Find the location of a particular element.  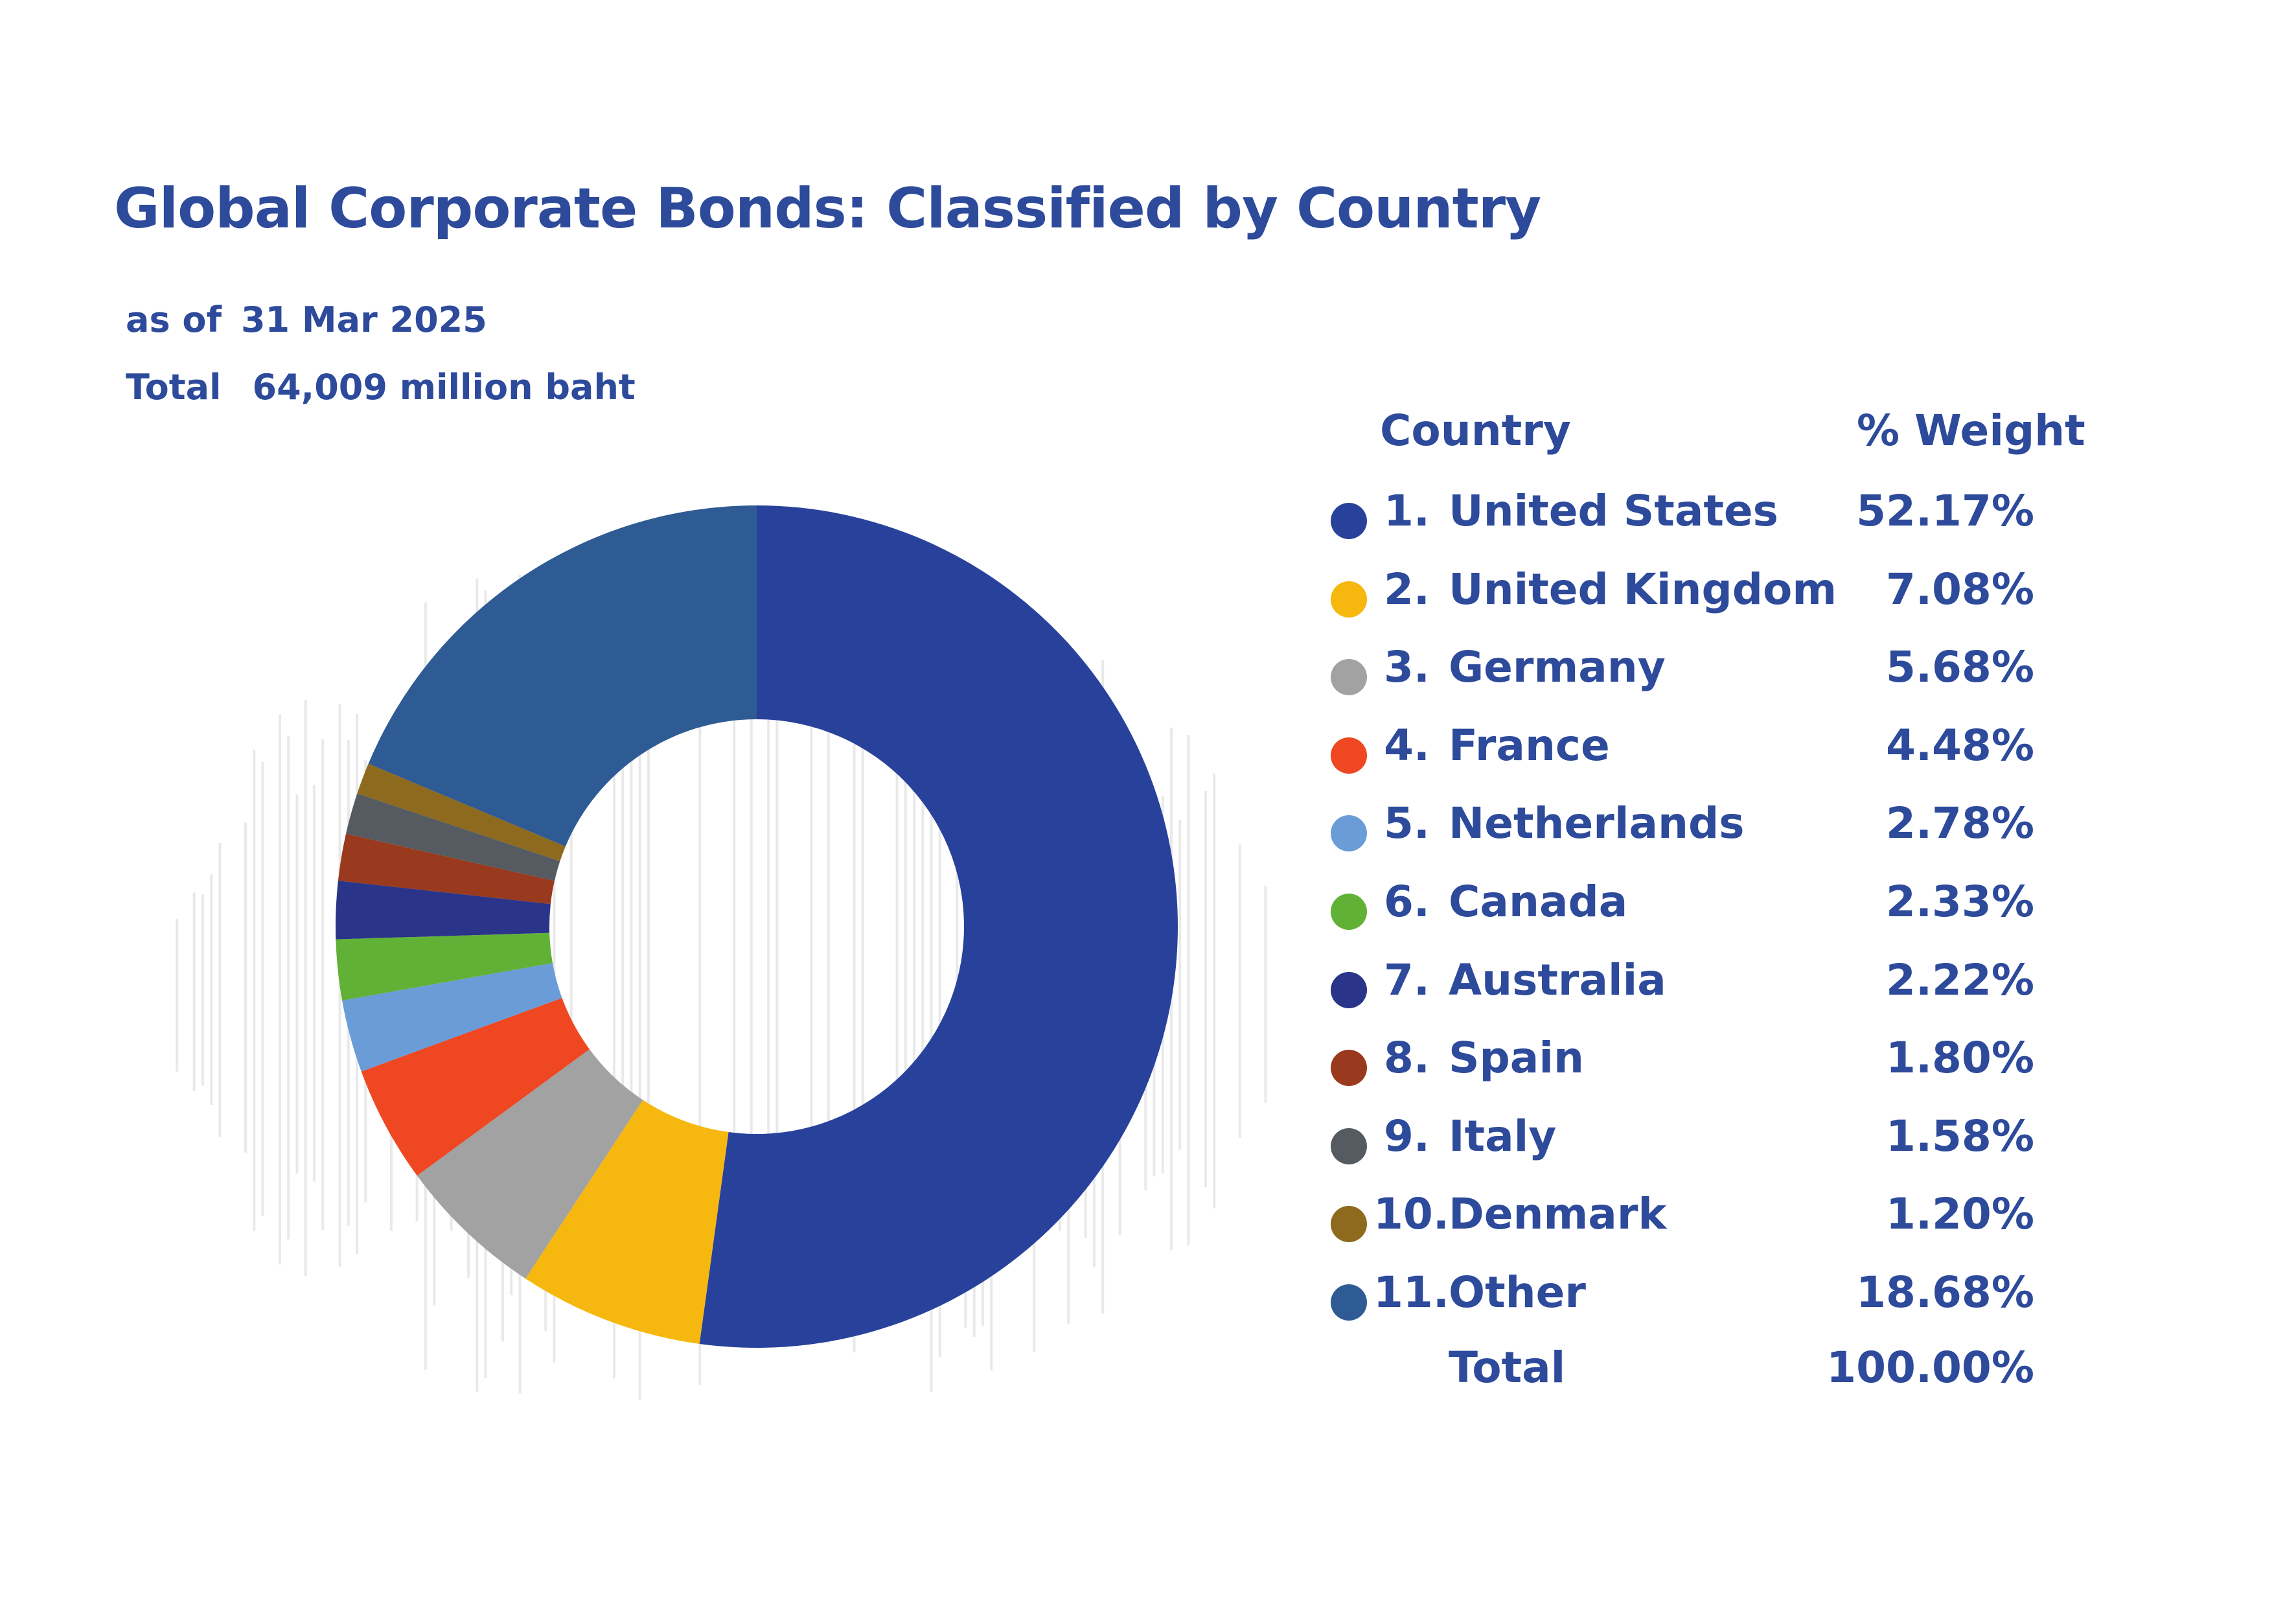

legend-country-name: Denmark is located at coordinates (1558, 1214).